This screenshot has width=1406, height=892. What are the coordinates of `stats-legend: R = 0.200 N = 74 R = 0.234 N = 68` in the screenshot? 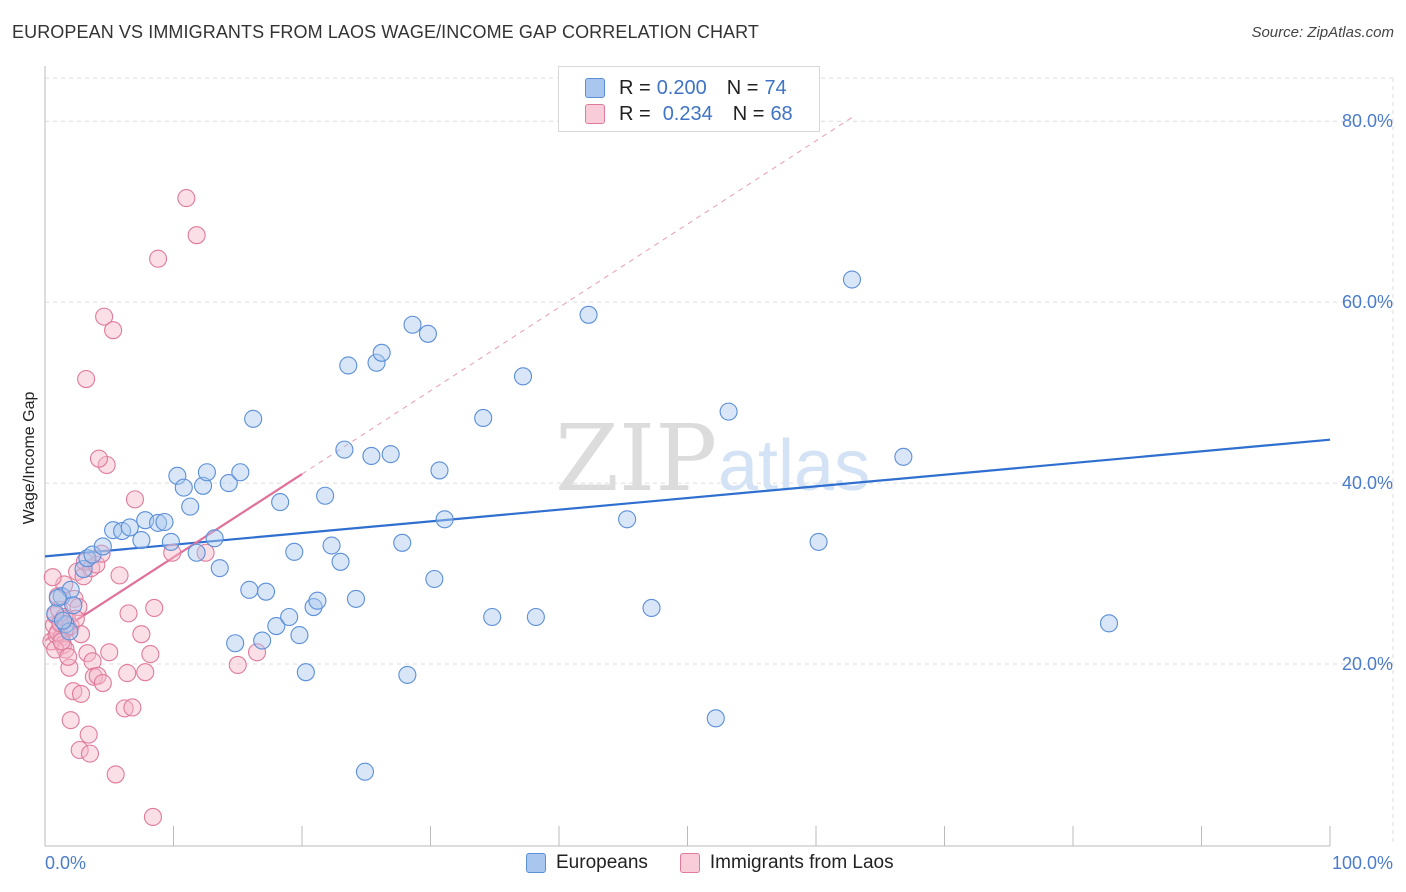 It's located at (689, 99).